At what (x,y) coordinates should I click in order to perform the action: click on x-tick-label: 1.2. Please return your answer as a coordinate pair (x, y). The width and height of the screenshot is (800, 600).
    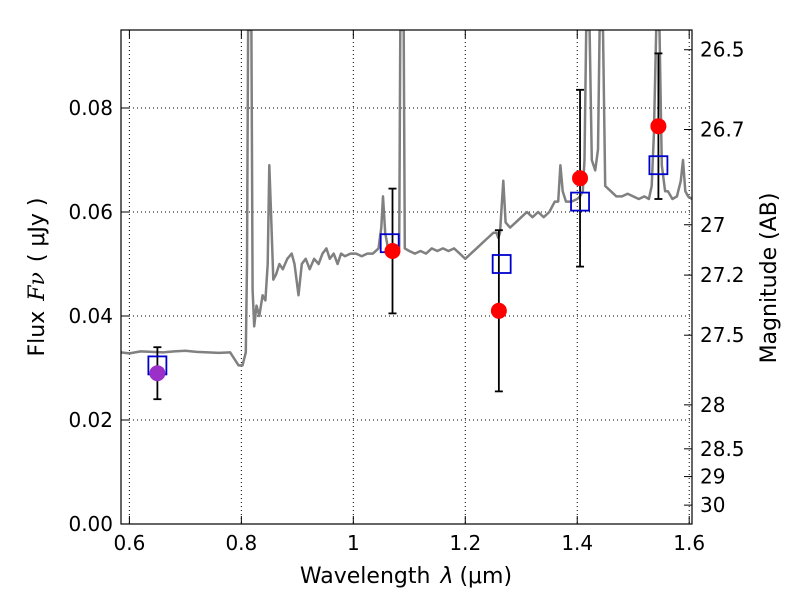
    Looking at the image, I should click on (465, 543).